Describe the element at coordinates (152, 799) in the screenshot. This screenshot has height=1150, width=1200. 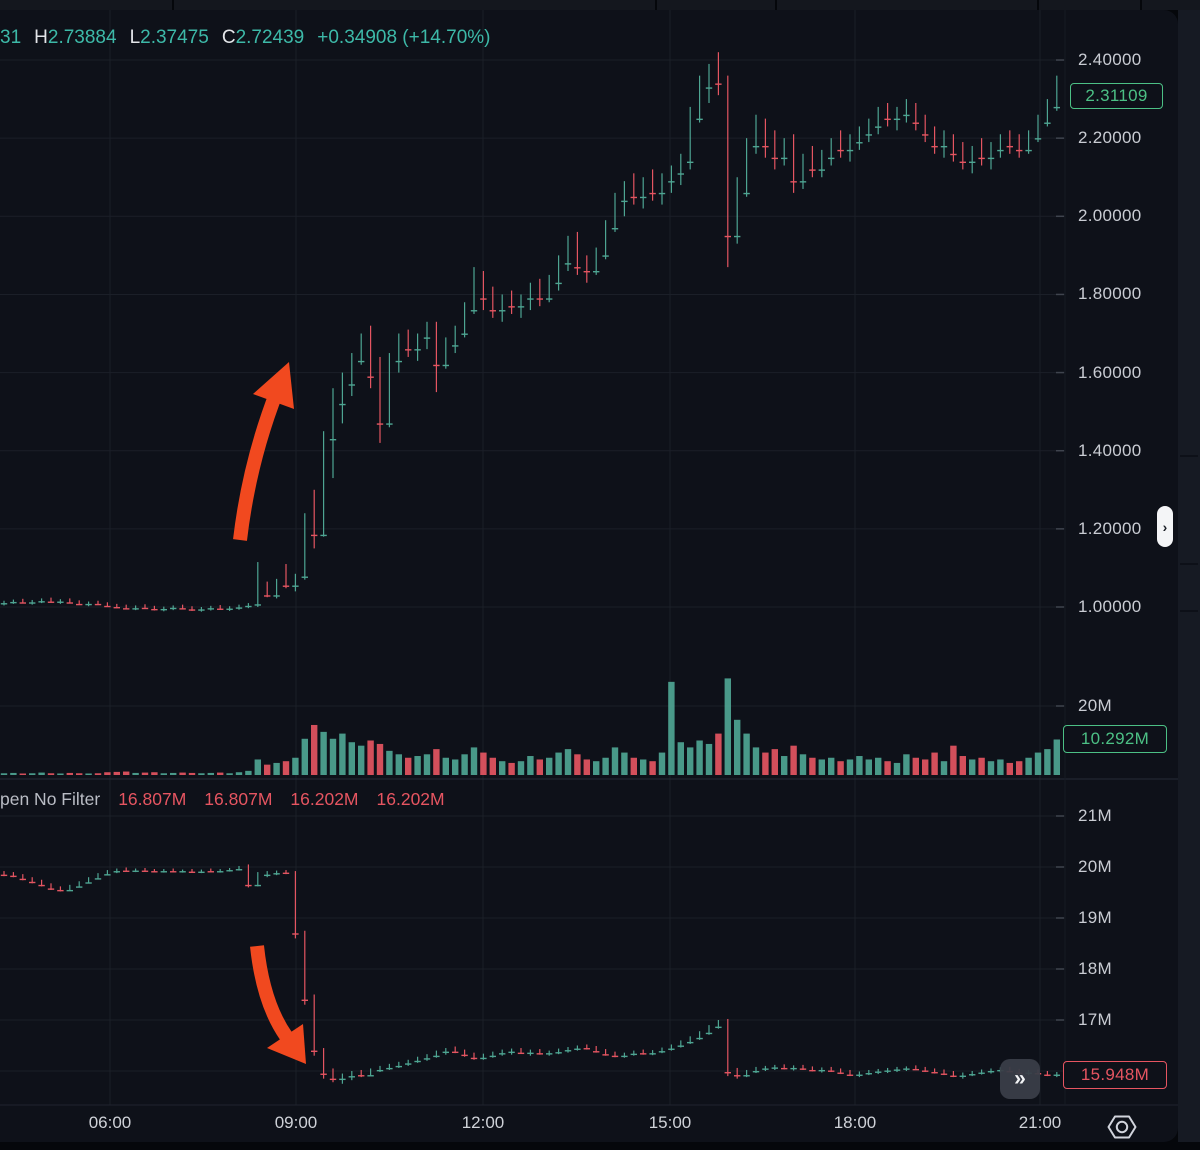
I see `oi-open-value: 16.807M` at that location.